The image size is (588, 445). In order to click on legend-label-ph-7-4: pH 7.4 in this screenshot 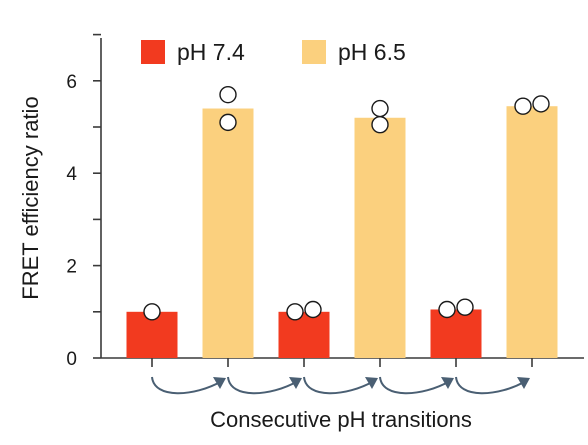, I will do `click(211, 52)`.